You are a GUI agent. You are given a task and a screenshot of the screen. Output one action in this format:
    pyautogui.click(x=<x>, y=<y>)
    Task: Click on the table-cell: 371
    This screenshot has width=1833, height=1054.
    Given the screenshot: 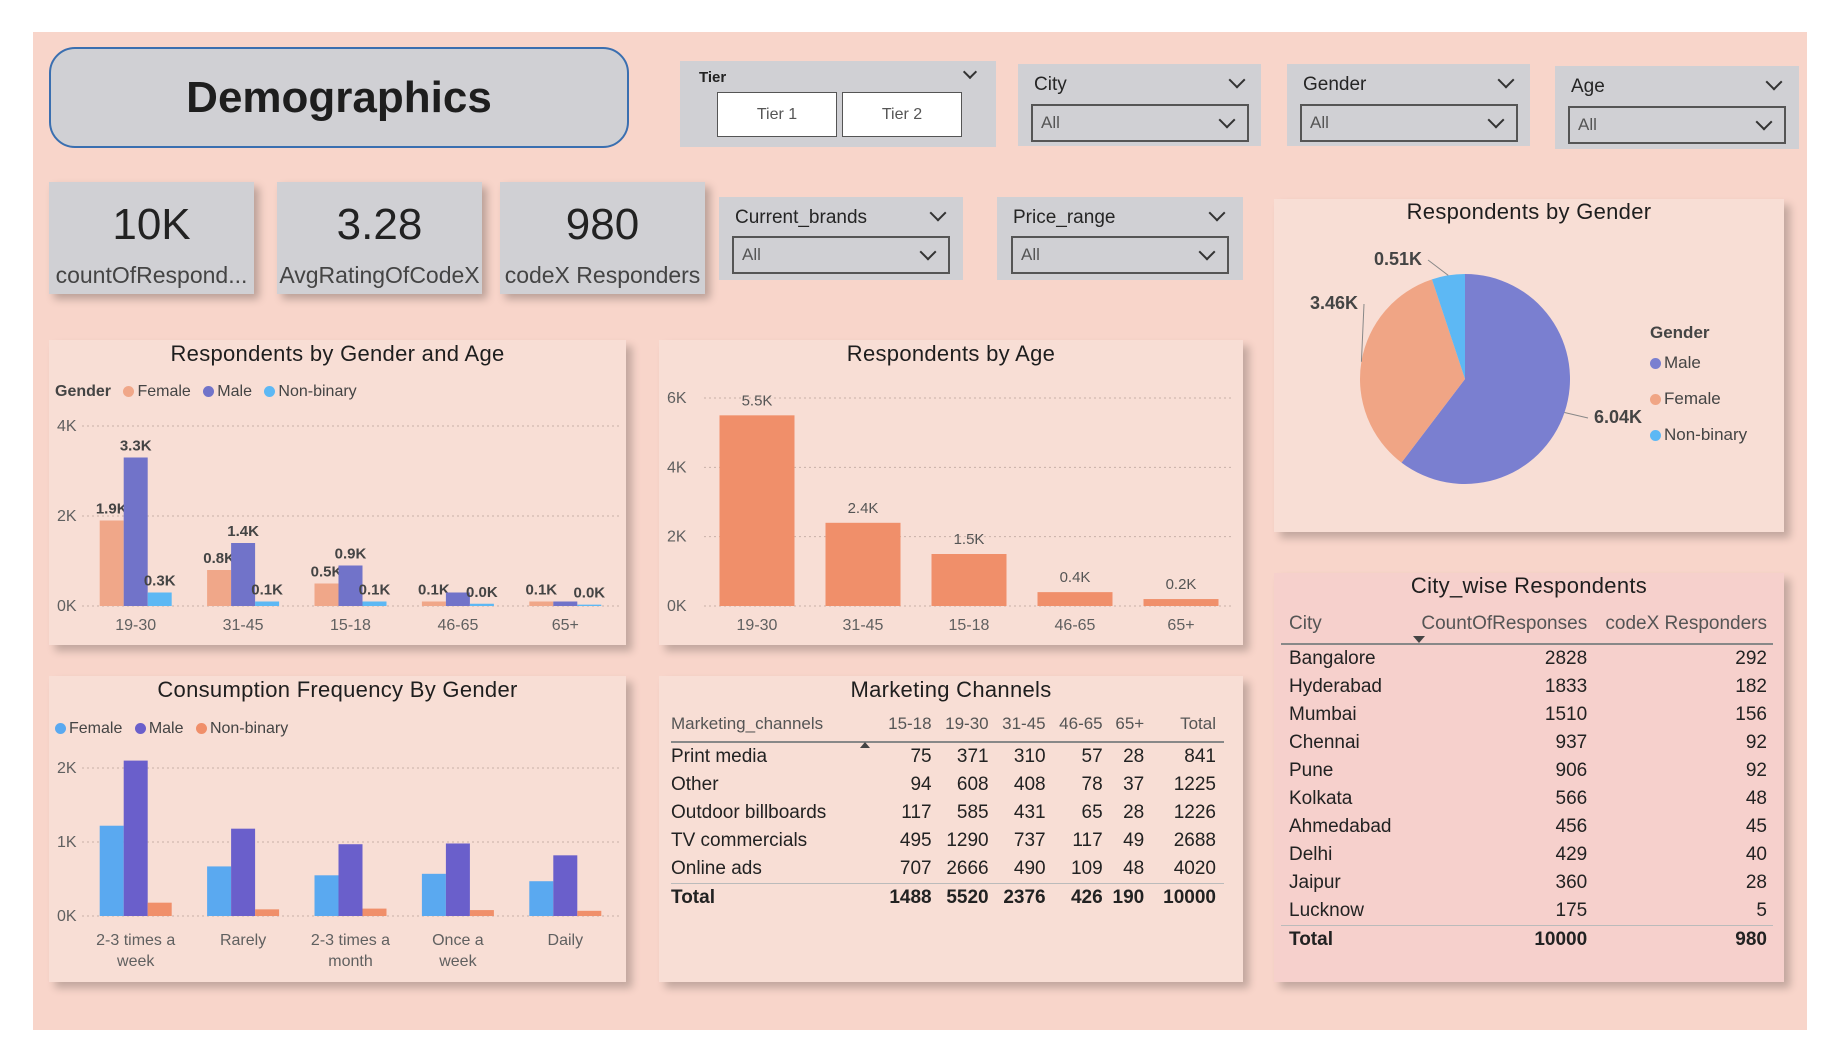 What is the action you would take?
    pyautogui.click(x=972, y=756)
    